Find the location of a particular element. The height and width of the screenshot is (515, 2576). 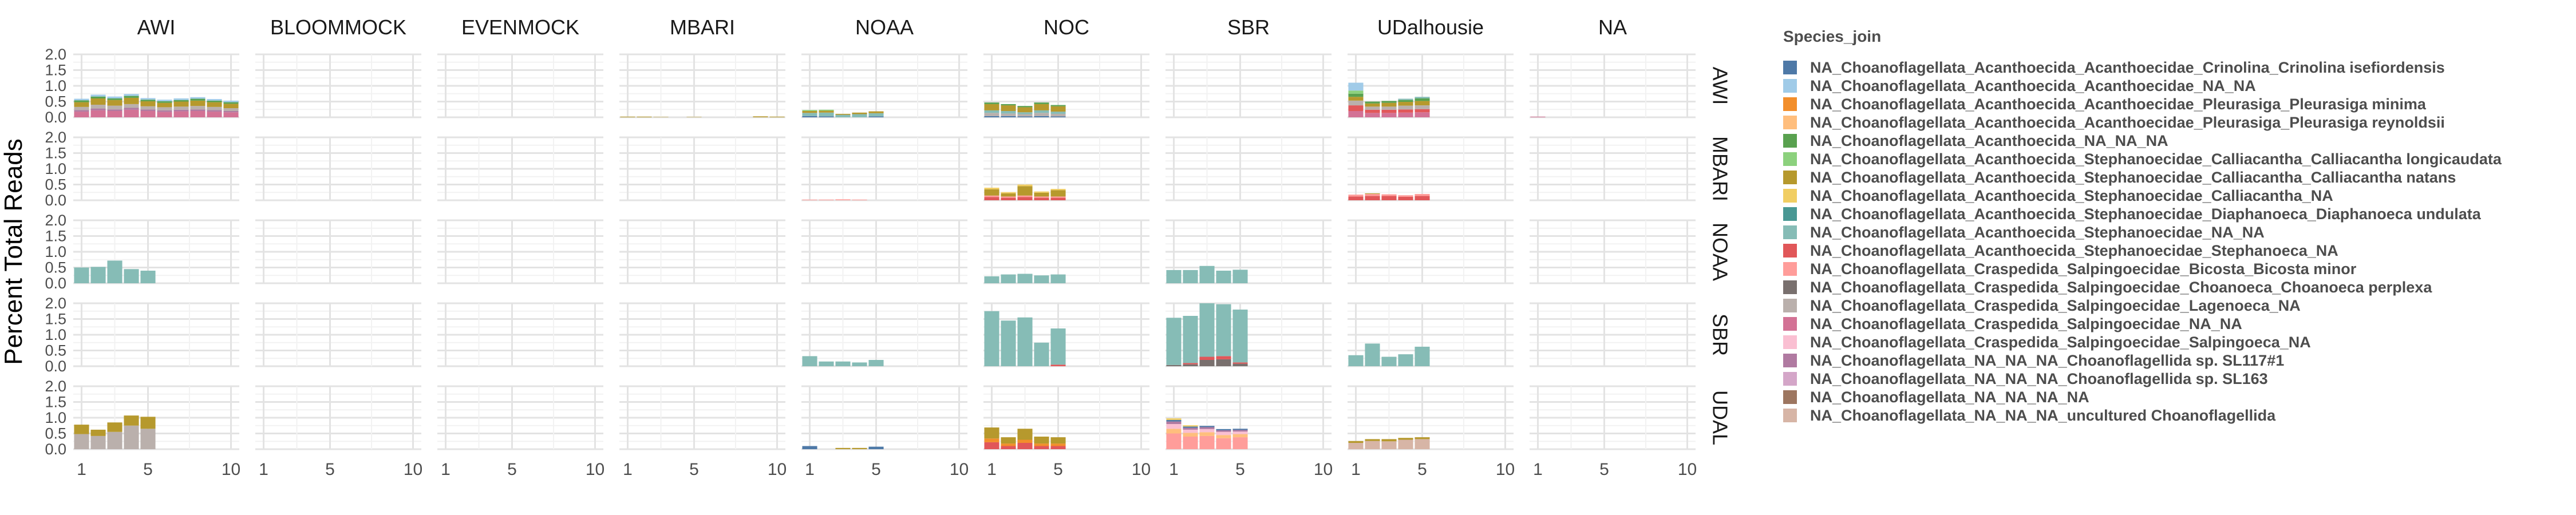

bar-awi-udalhousie-x5-seg0 is located at coordinates (1422, 114).